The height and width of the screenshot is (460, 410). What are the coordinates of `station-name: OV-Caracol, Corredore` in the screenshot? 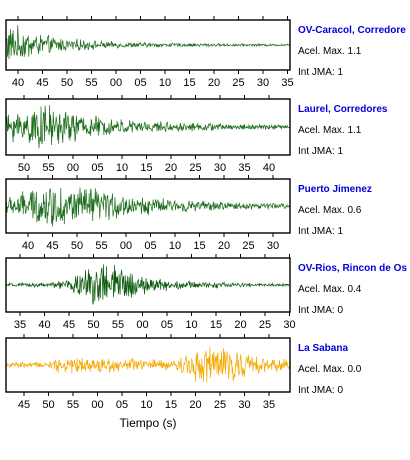 It's located at (352, 30).